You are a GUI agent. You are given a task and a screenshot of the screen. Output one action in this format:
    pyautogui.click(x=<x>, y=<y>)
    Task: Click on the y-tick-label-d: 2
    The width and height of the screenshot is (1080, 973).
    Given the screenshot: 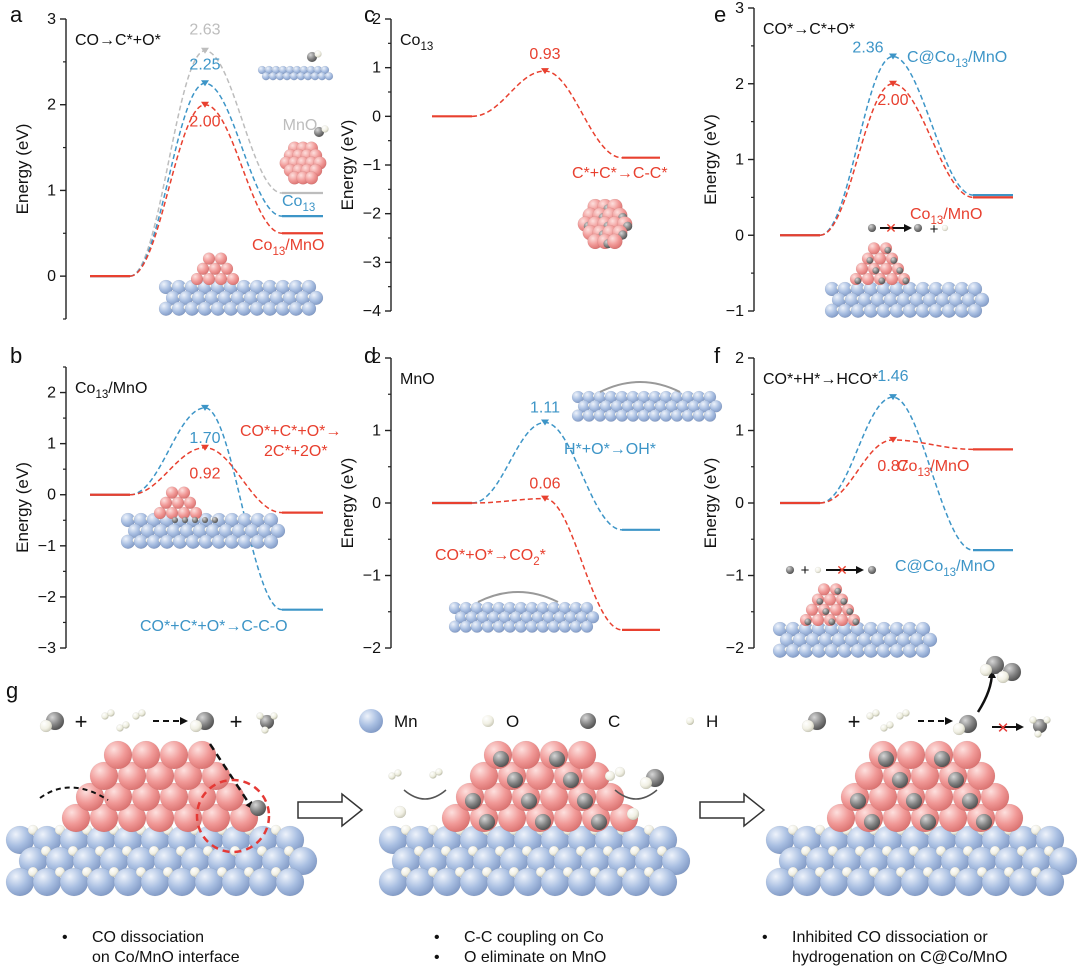 What is the action you would take?
    pyautogui.click(x=376, y=358)
    